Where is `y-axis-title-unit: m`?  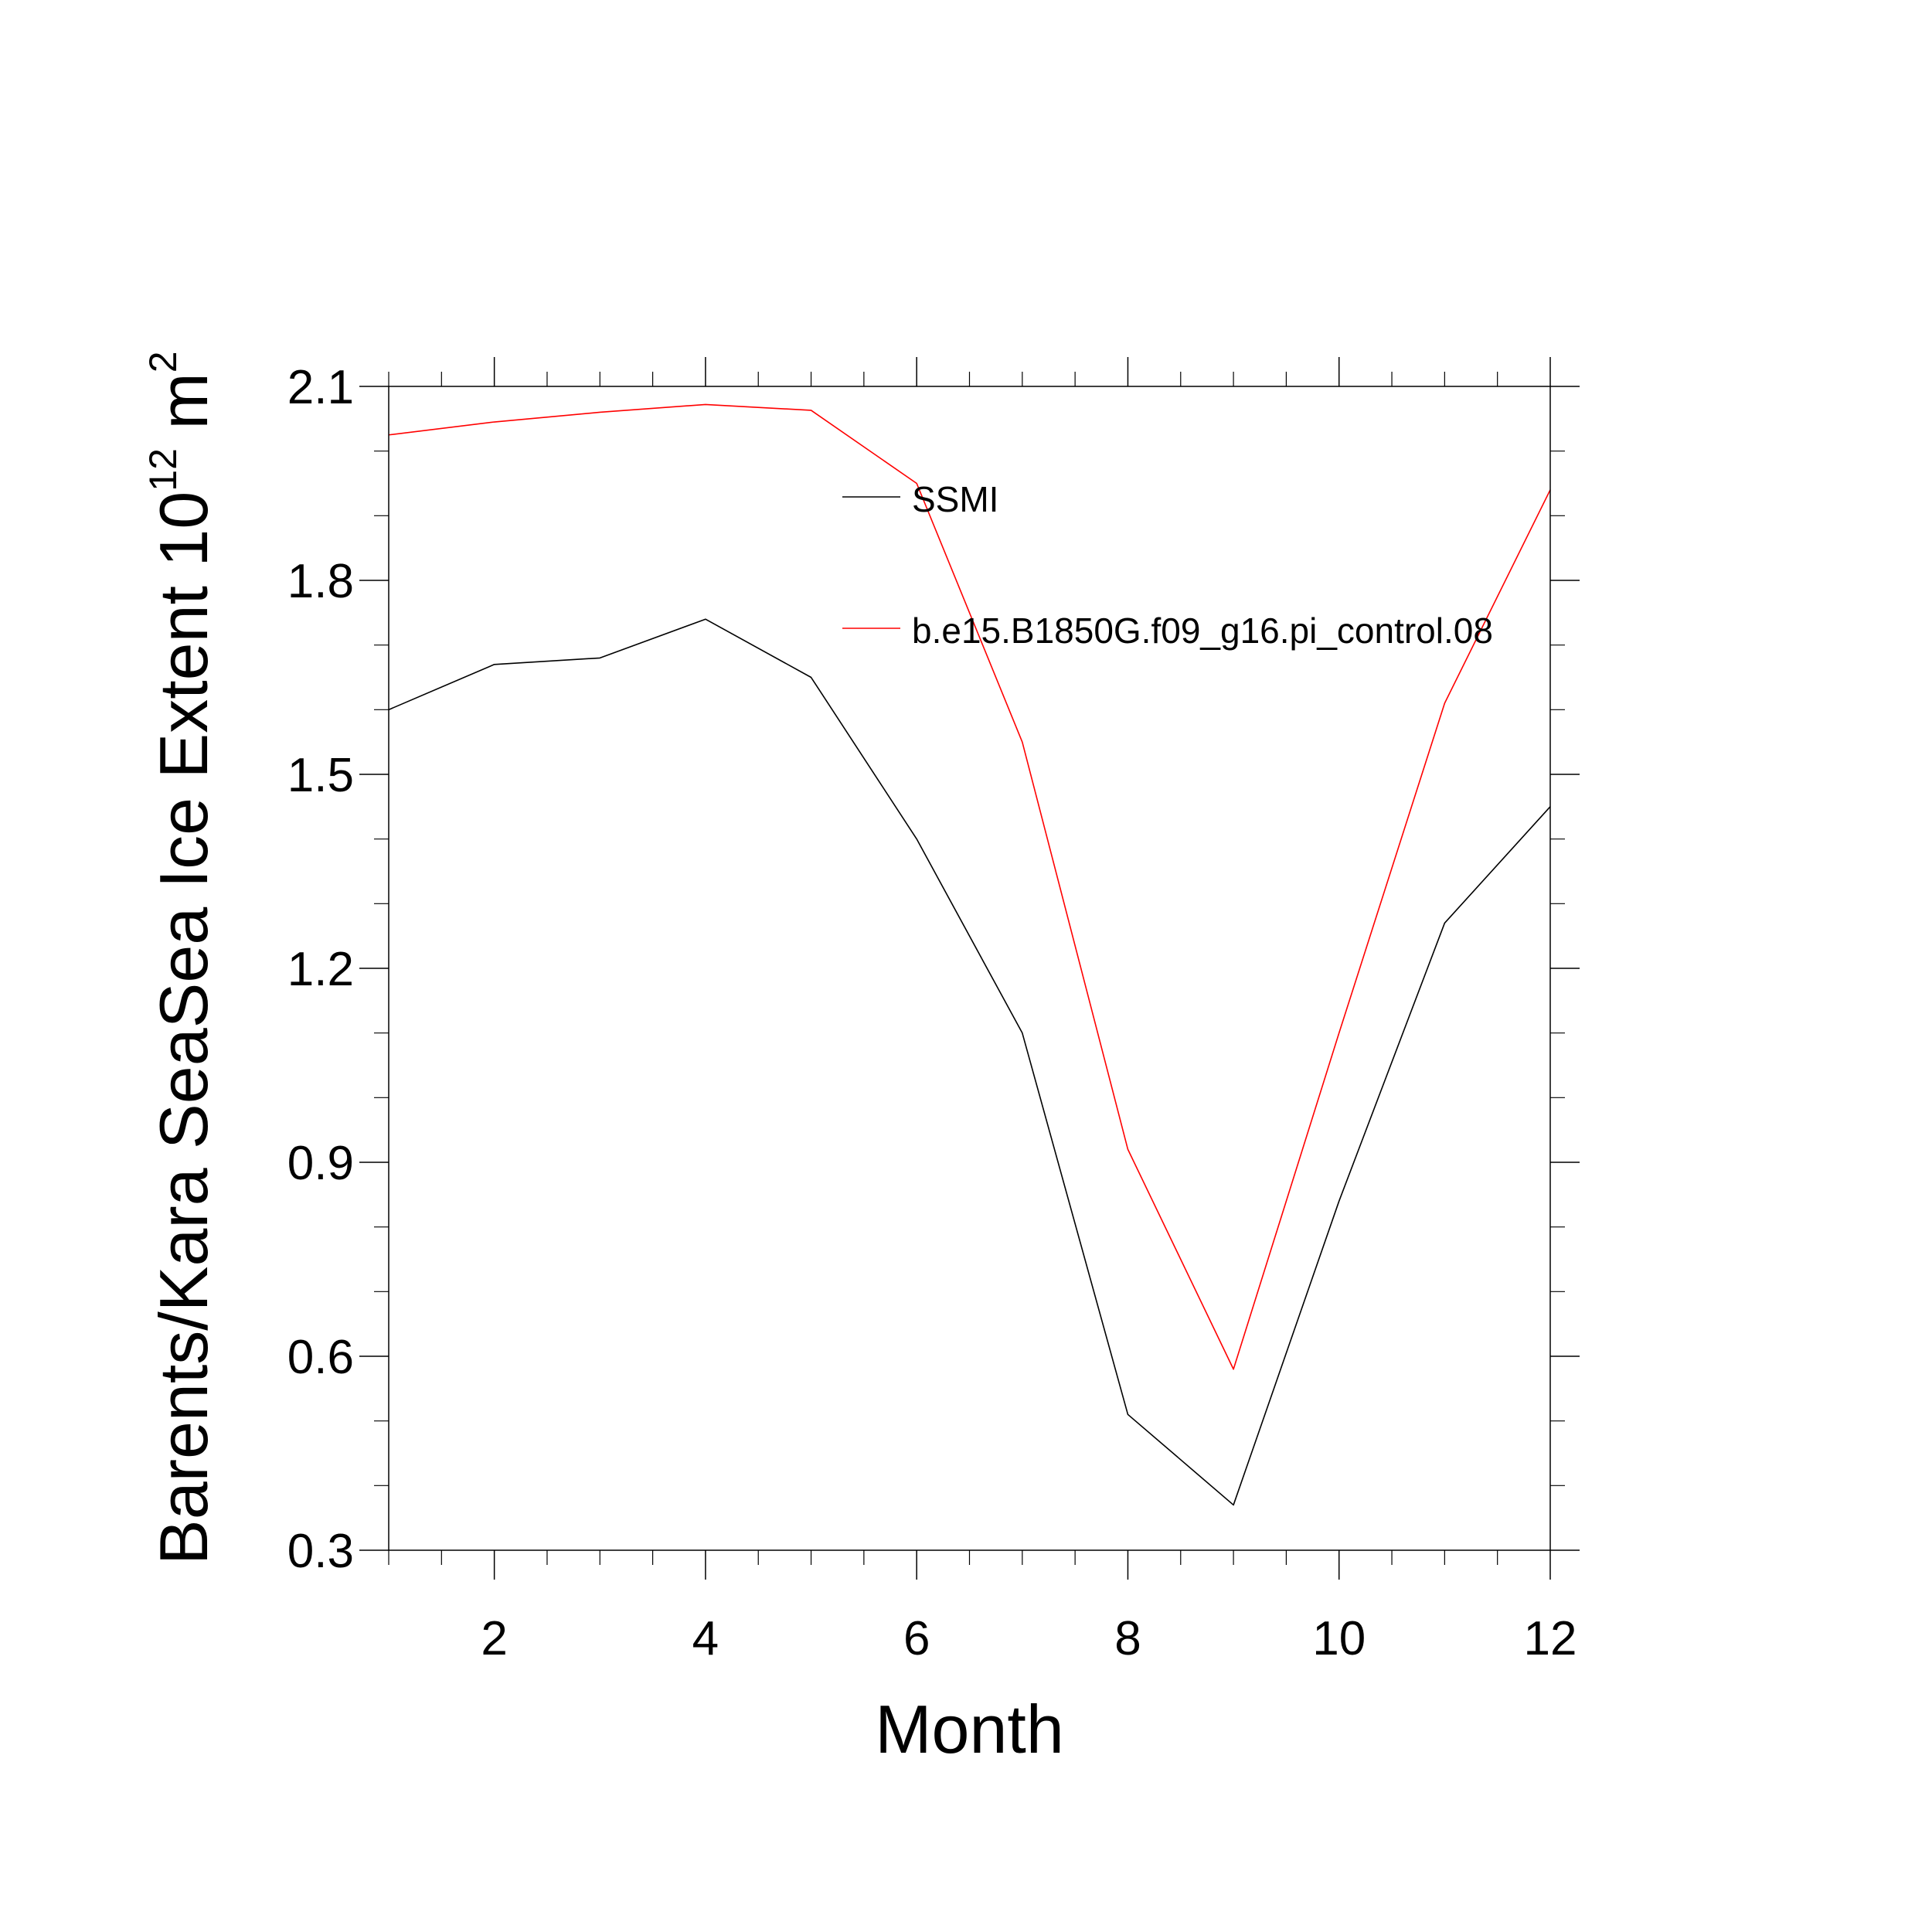
y-axis-title-unit: m is located at coordinates (184, 410).